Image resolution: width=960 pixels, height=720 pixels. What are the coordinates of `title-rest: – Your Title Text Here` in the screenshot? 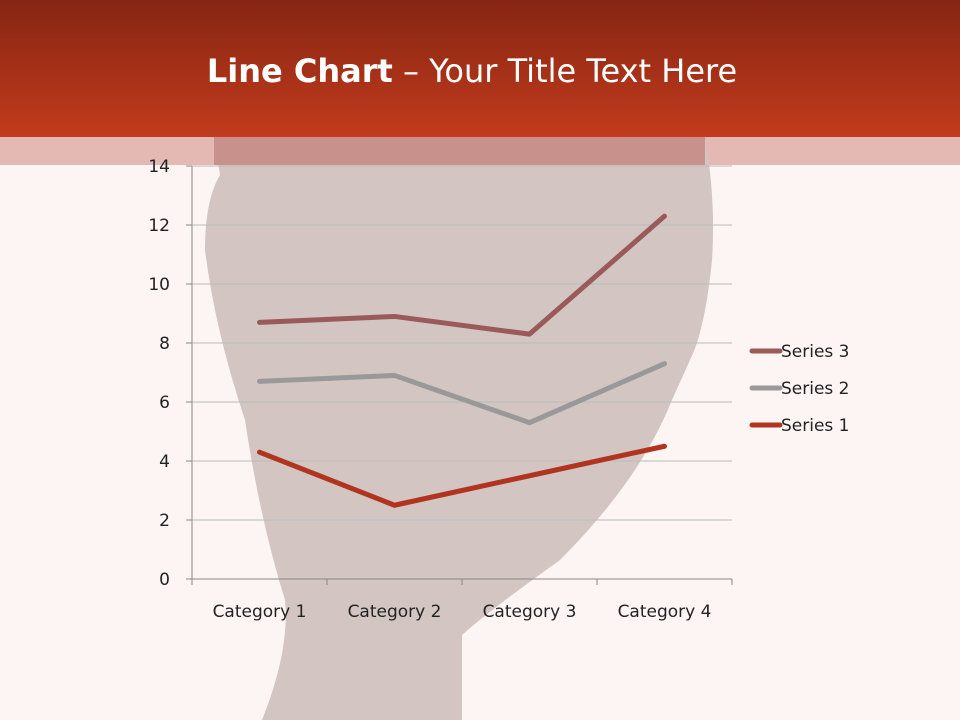 It's located at (565, 71).